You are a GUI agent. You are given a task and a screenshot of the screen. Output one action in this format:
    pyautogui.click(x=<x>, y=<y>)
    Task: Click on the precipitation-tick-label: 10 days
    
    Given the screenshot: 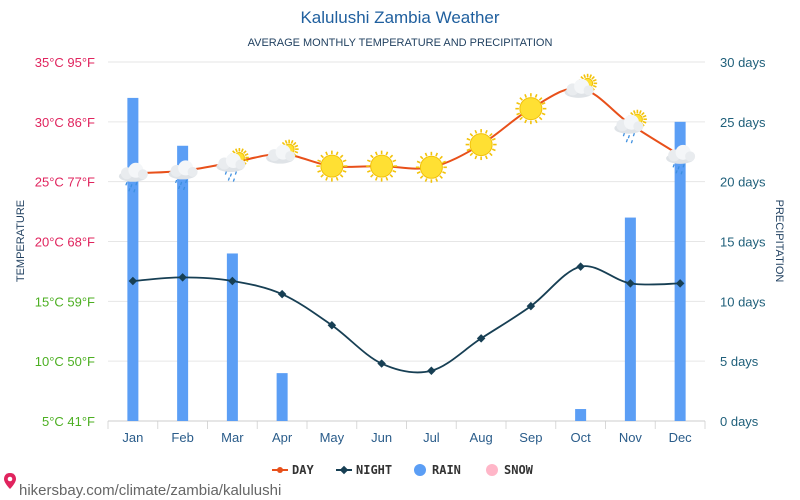 What is the action you would take?
    pyautogui.click(x=743, y=301)
    